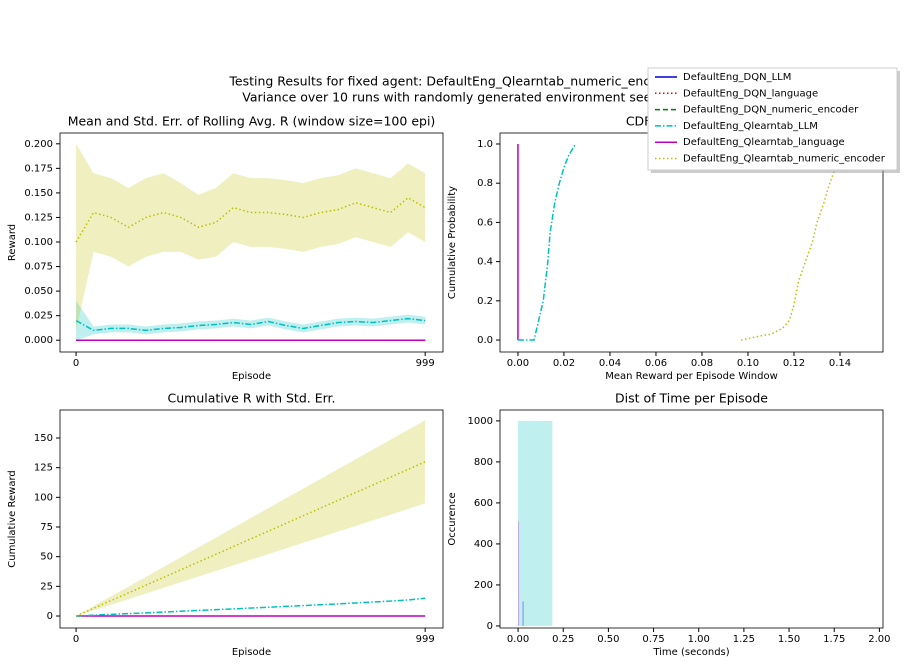 Image resolution: width=908 pixels, height=669 pixels. I want to click on y-tick-label: 0.175, so click(38, 168).